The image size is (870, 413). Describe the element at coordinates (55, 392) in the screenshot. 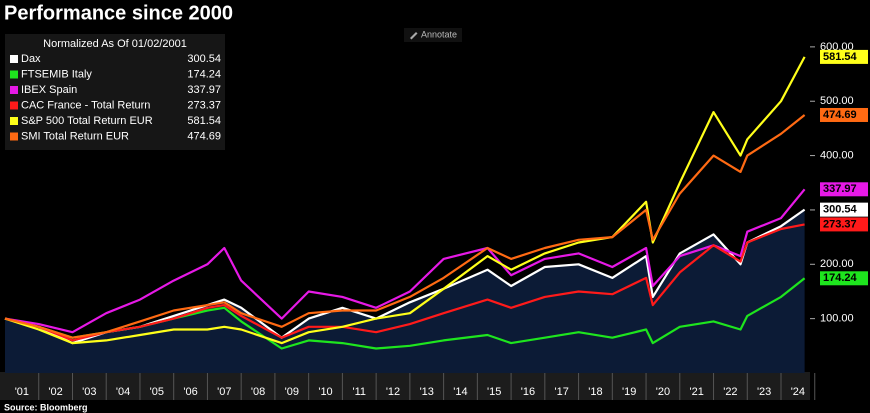

I see `x-tick-label: '02` at that location.